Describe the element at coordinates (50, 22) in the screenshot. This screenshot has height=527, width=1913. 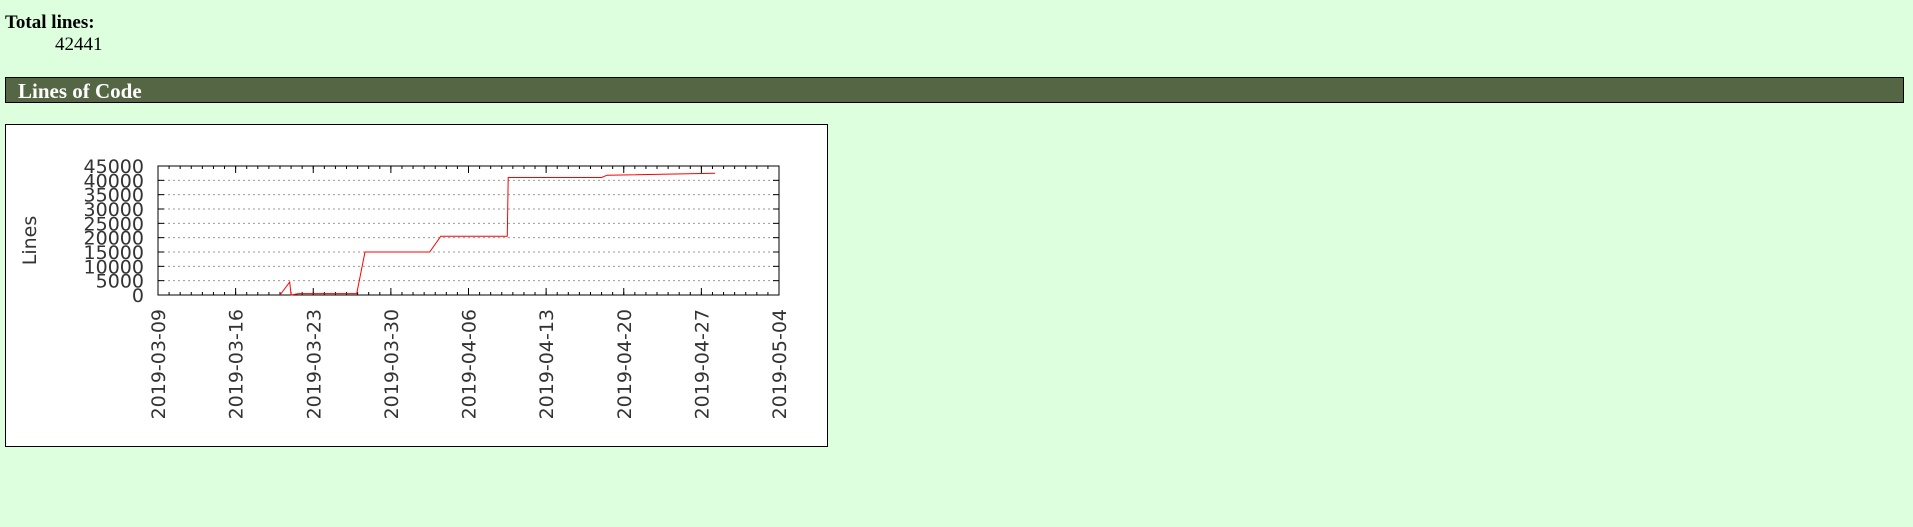
I see `total-lines-label: Total lines:` at that location.